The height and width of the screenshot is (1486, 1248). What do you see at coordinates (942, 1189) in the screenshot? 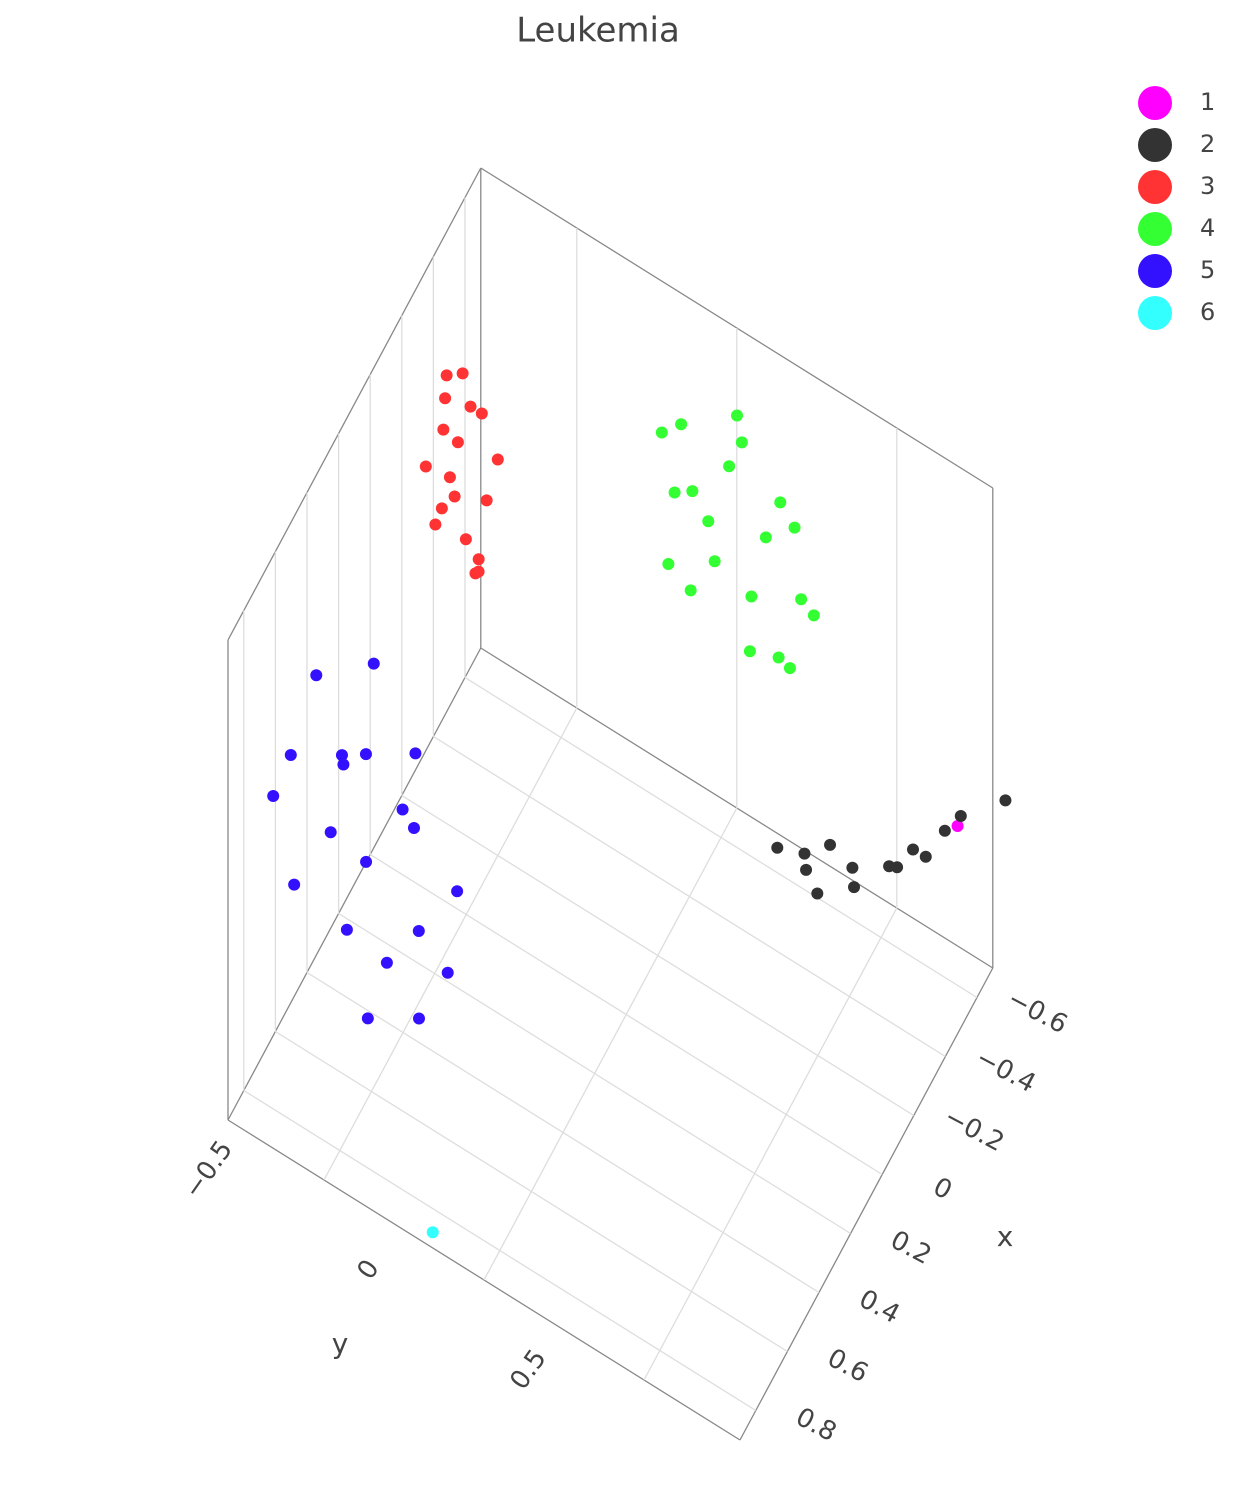
I see `x-tick-label: 0` at bounding box center [942, 1189].